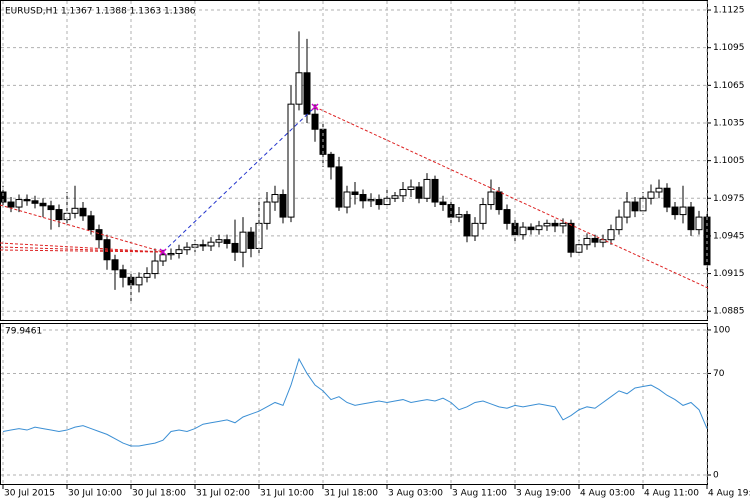  I want to click on y-tick-label: 1.1095, so click(729, 48).